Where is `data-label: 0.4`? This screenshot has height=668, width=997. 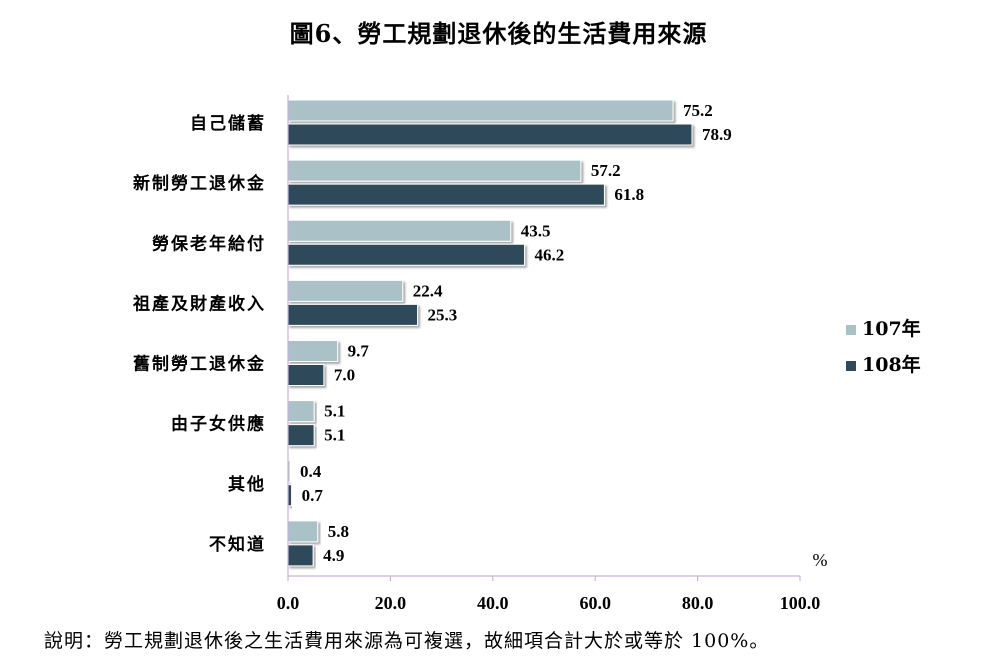
data-label: 0.4 is located at coordinates (311, 471).